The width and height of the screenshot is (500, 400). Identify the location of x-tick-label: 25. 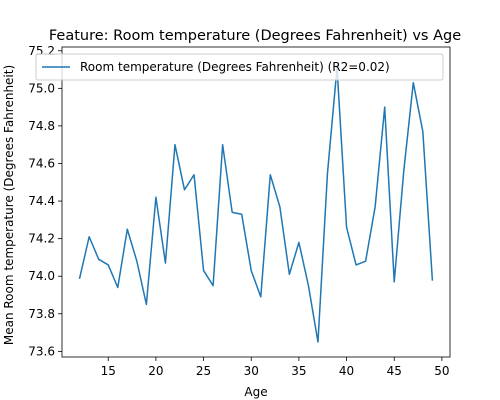
(203, 371).